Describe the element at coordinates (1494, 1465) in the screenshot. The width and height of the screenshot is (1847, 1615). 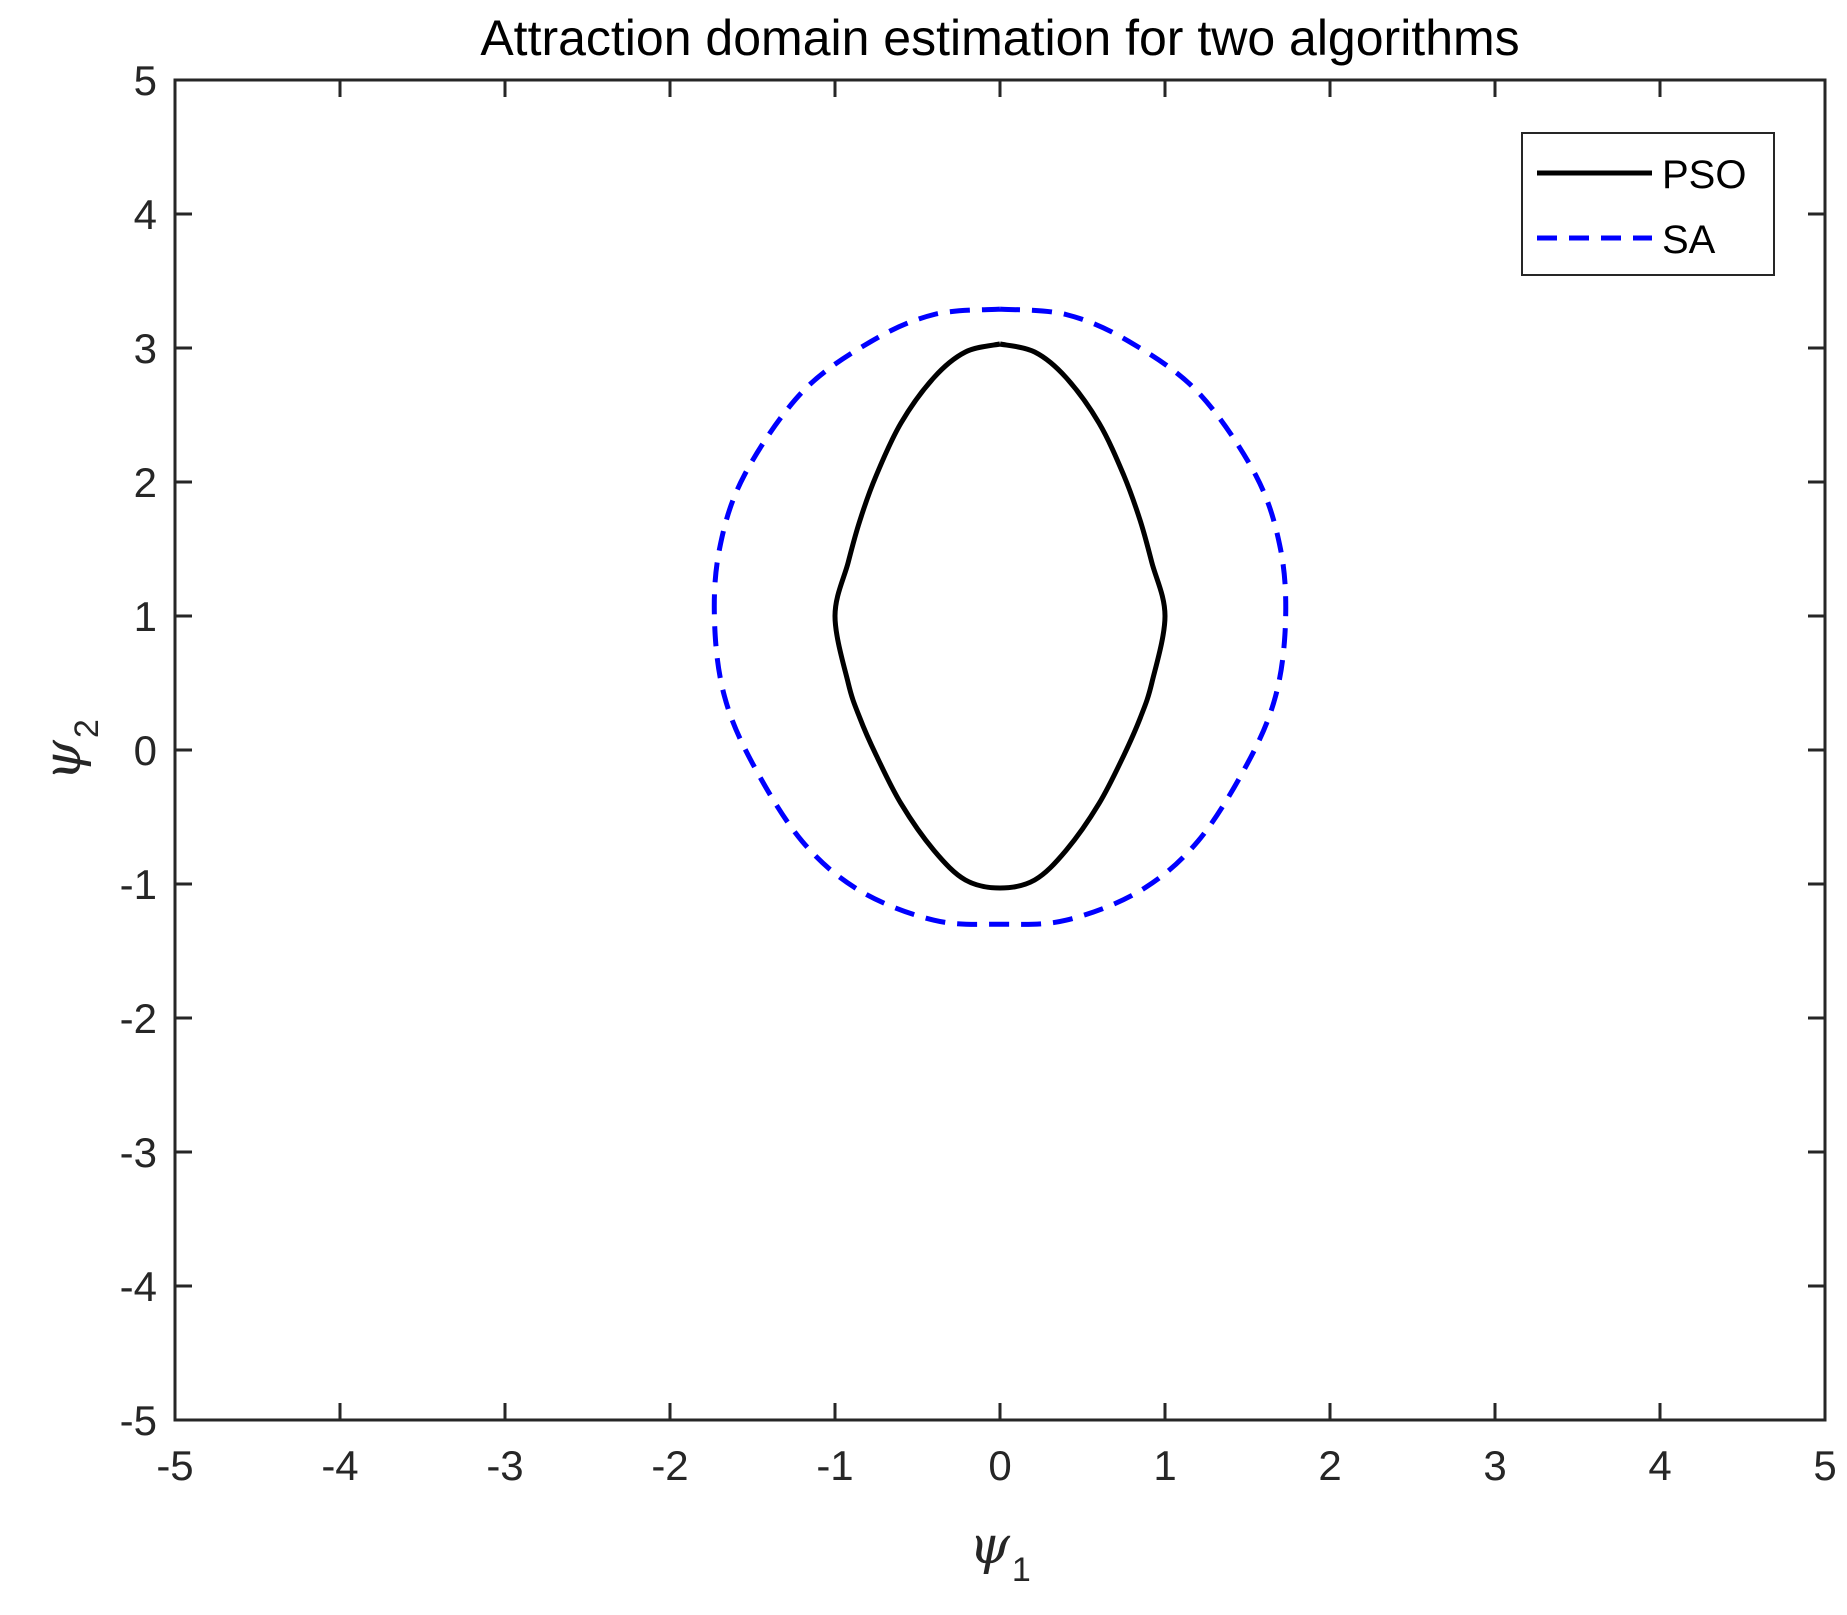
I see `x-tick-label: 3` at that location.